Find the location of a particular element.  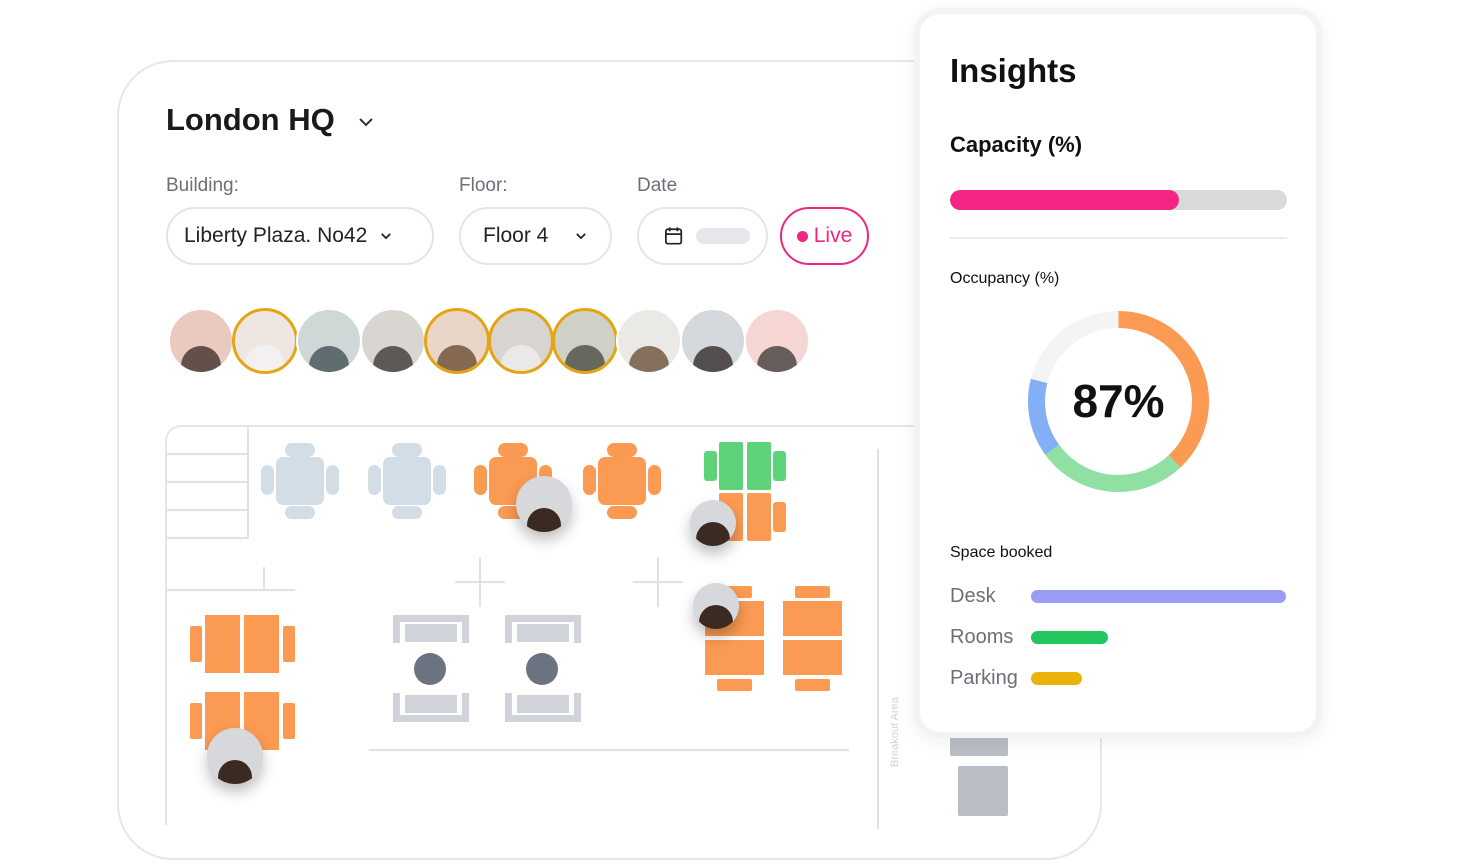

space-bar-rooms is located at coordinates (1069, 637).